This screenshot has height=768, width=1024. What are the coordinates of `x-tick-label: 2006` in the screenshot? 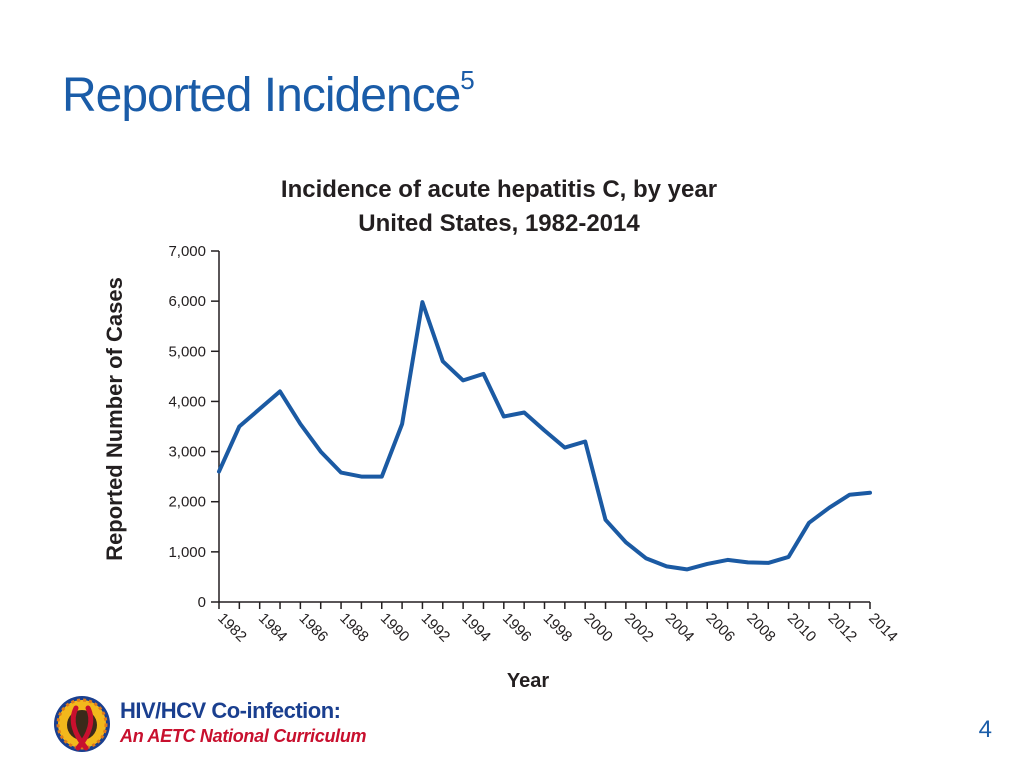 It's located at (720, 628).